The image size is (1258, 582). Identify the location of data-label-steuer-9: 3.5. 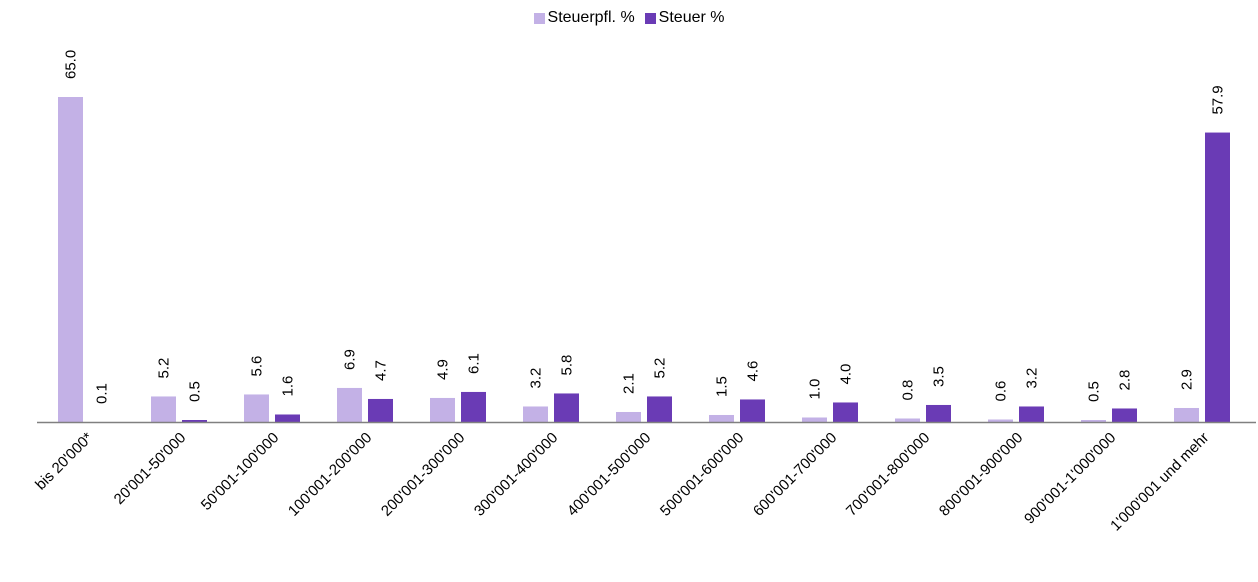
(939, 376).